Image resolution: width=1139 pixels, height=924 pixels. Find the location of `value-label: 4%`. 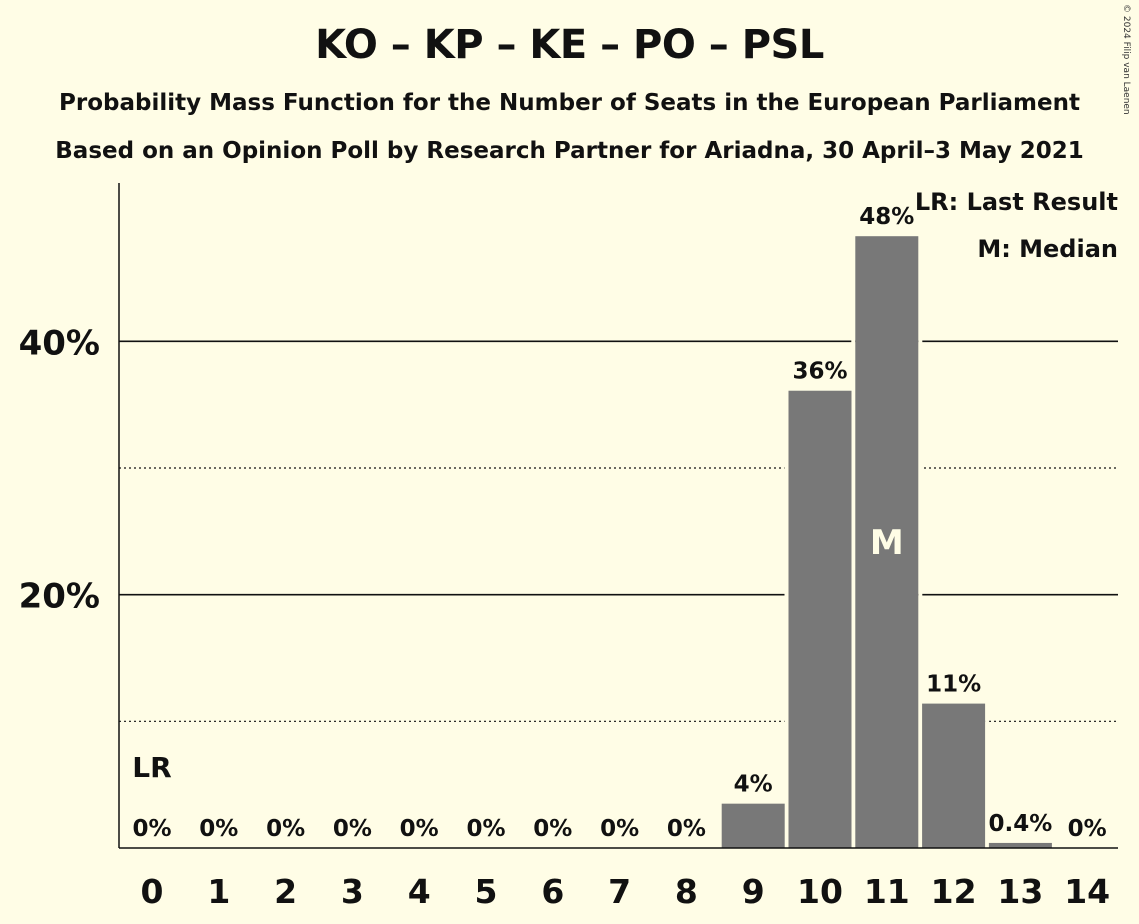

value-label: 4% is located at coordinates (753, 785).